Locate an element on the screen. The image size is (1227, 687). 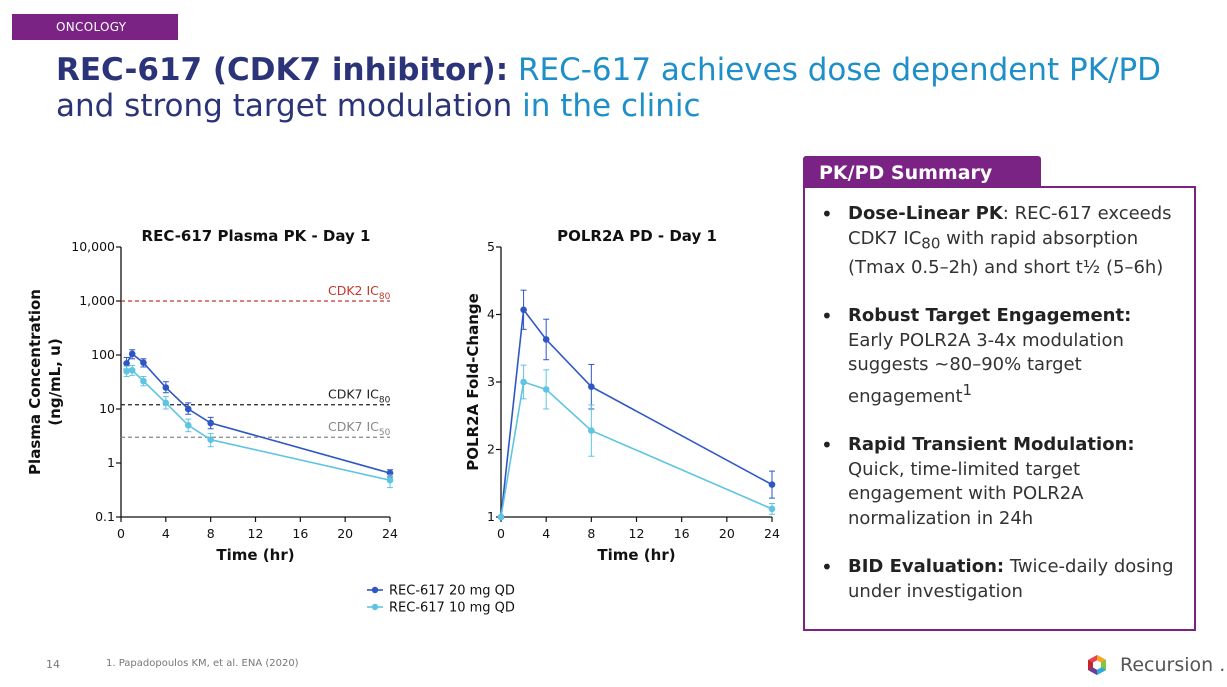
chart-title: POLR2A PD - Day 1 is located at coordinates (637, 236).